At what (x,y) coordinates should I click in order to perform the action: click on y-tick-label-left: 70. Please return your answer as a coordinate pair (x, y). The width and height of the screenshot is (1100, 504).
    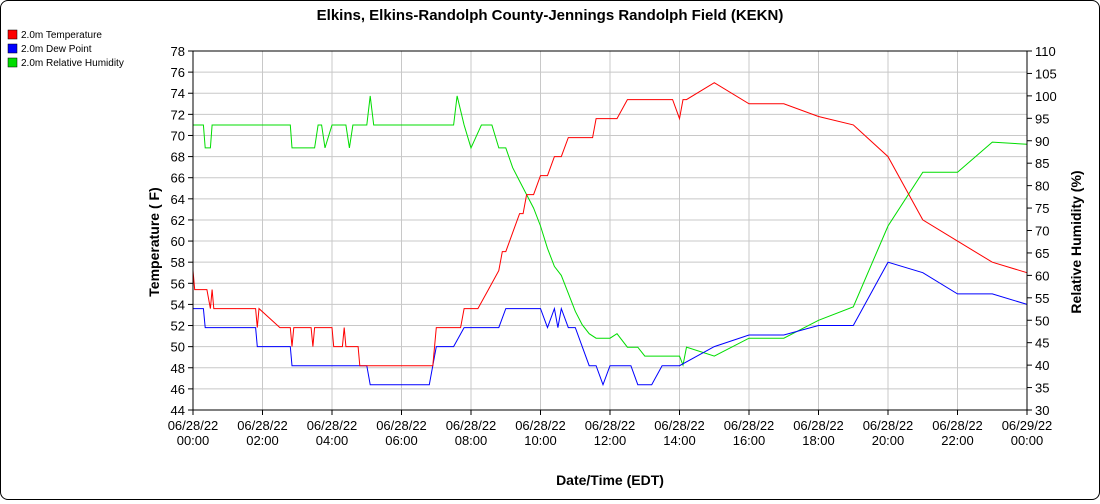
    Looking at the image, I should click on (178, 135).